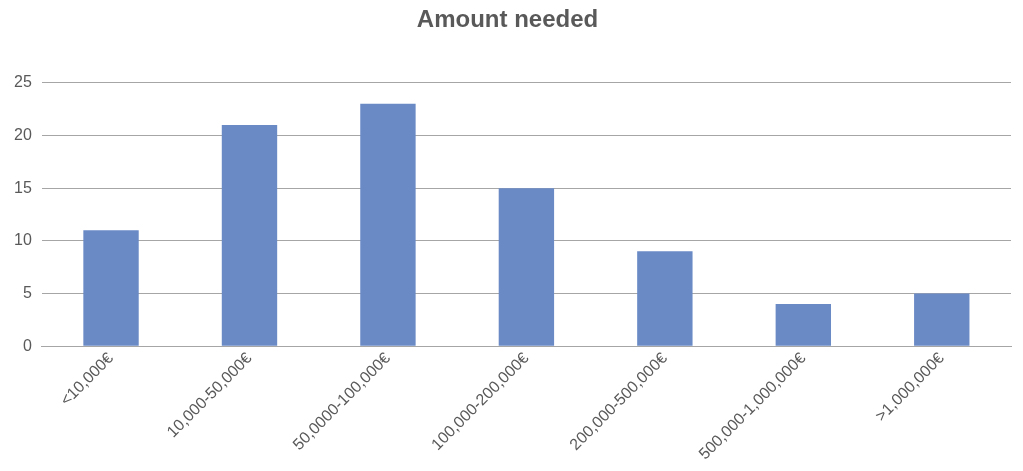  I want to click on y-tick-label: 15, so click(23, 187).